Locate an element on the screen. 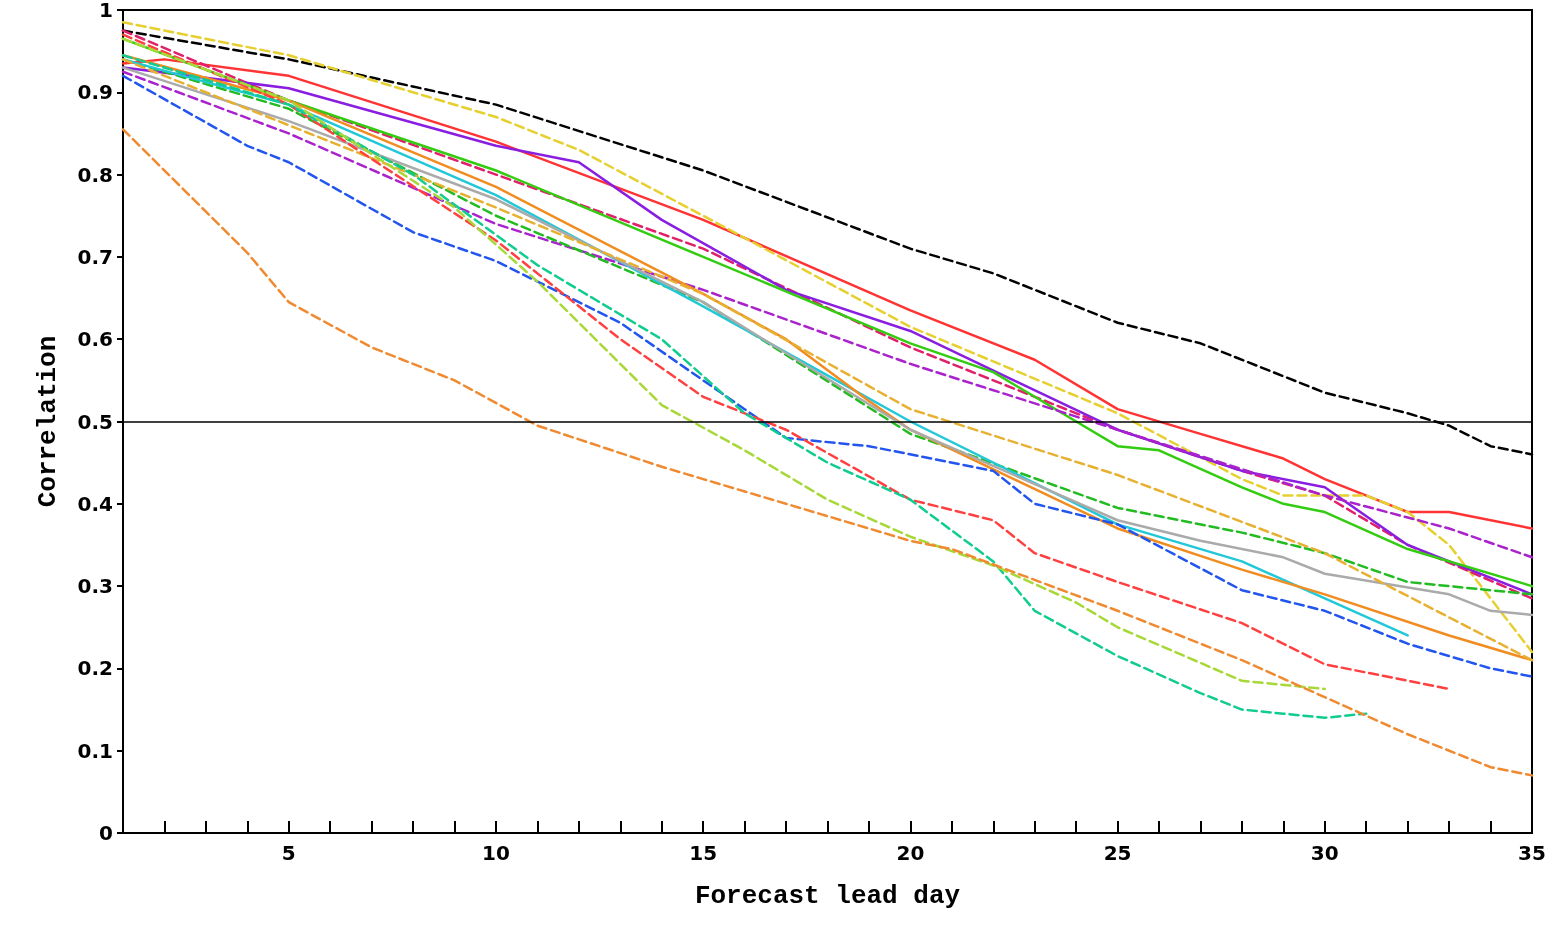 This screenshot has width=1554, height=928. x-tick-label: 20 is located at coordinates (910, 853).